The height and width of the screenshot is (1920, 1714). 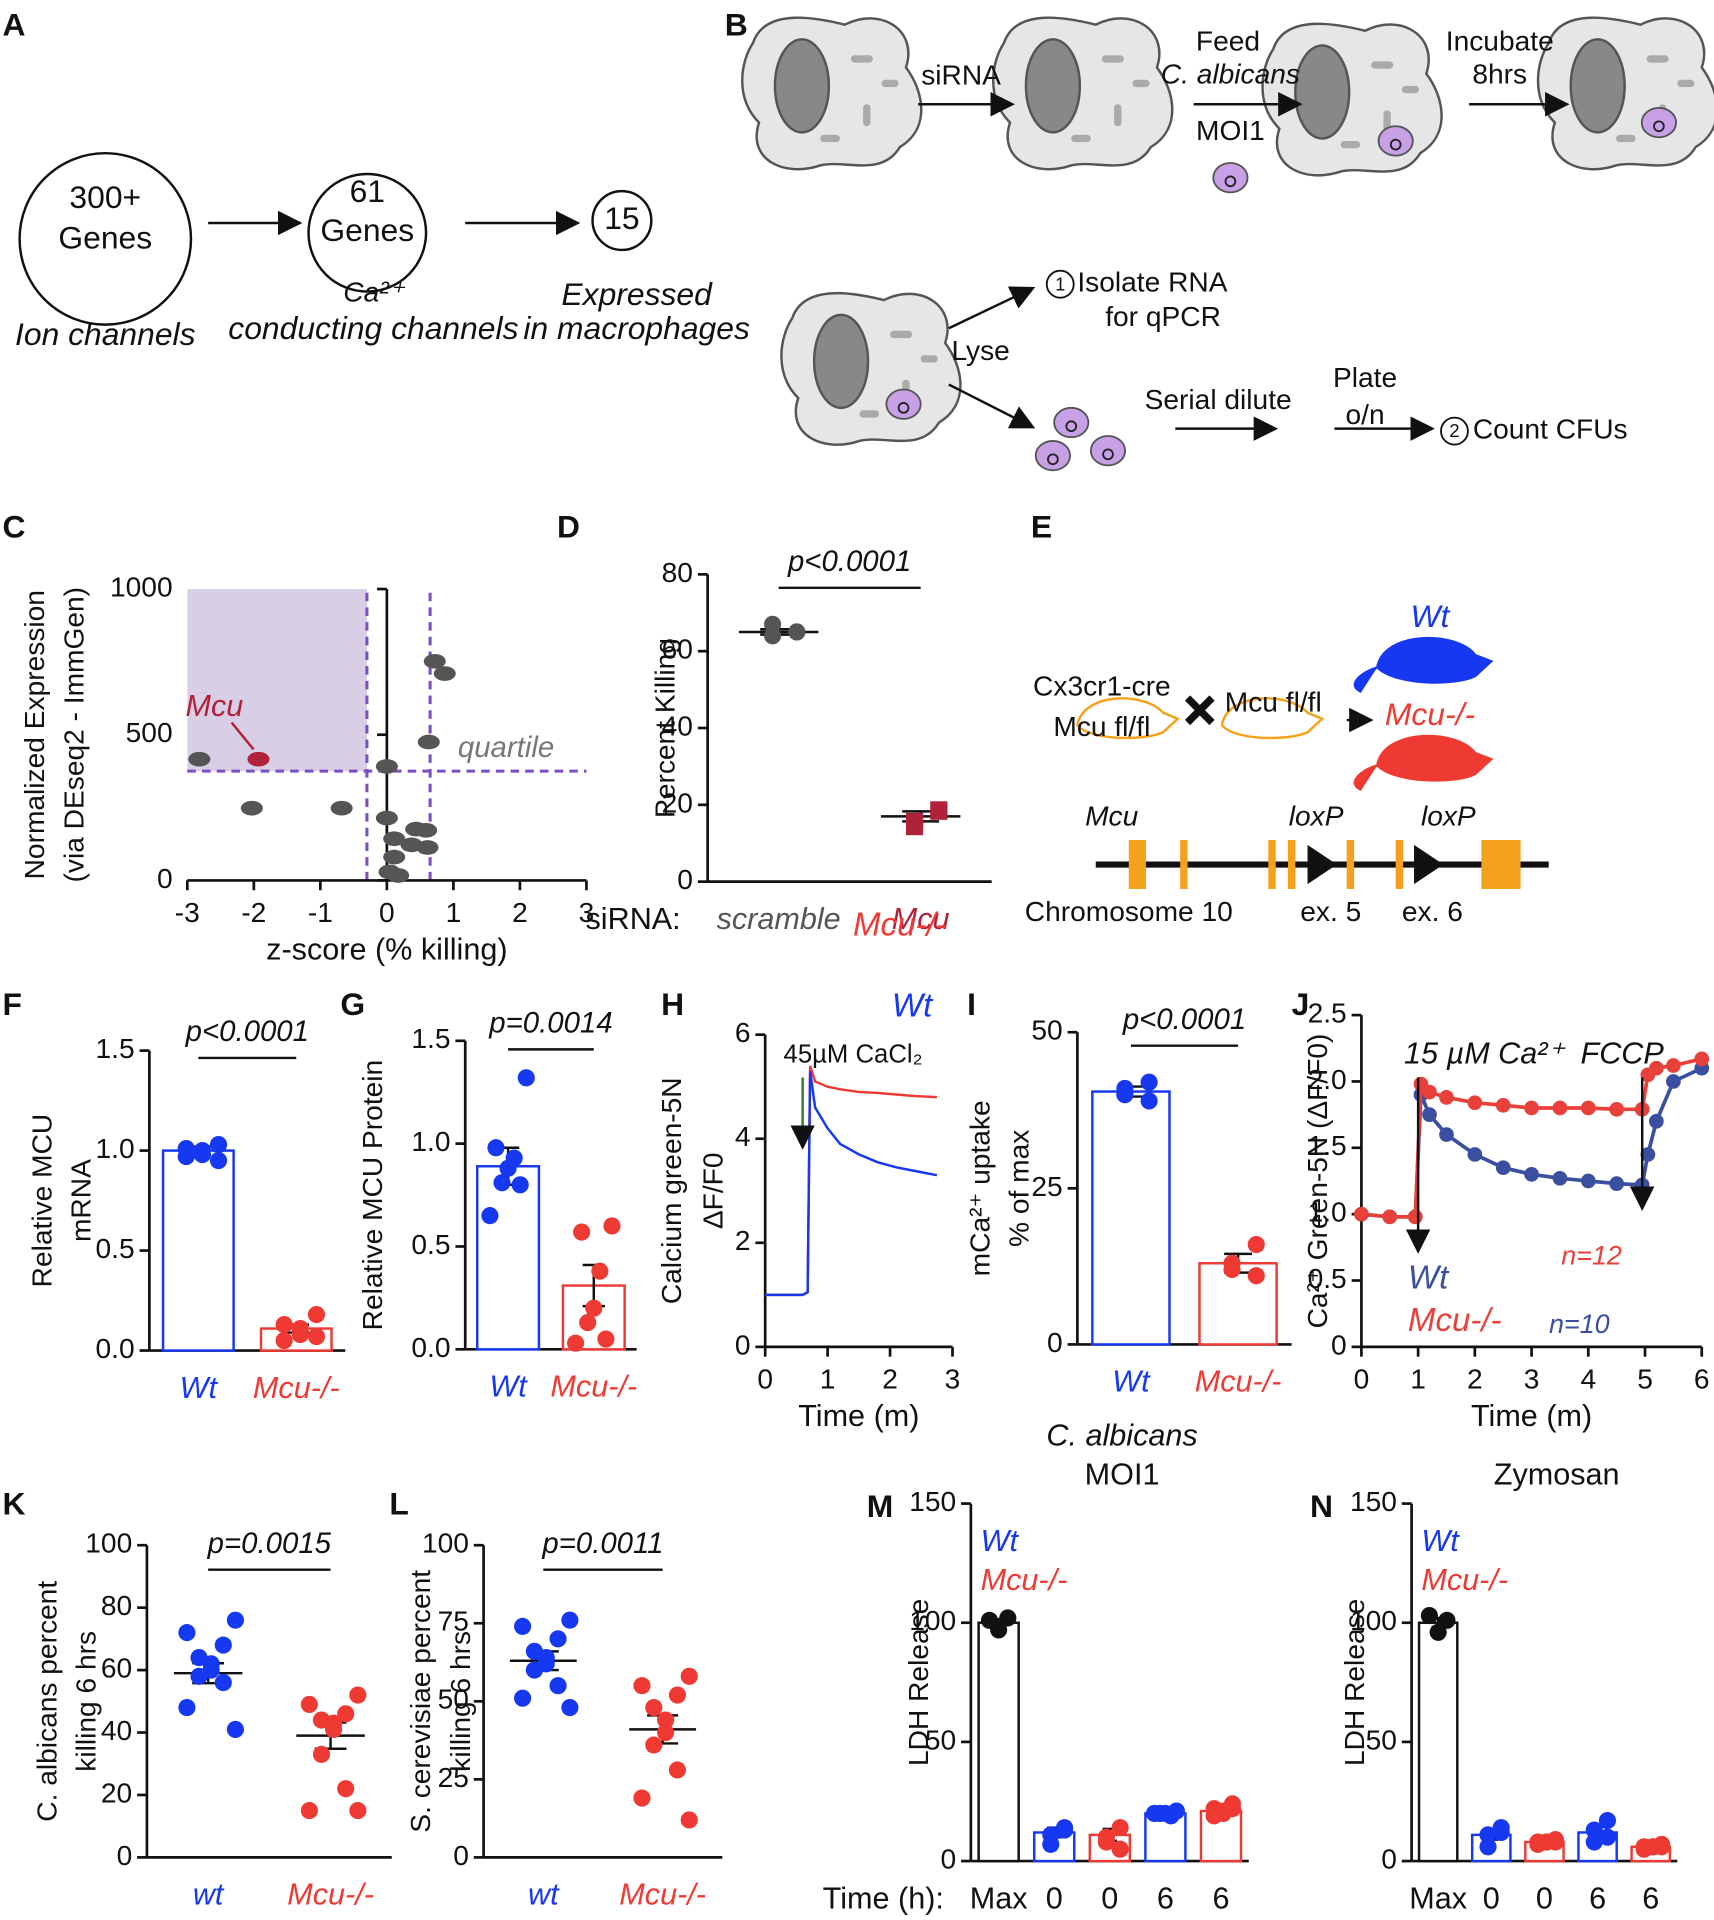 What do you see at coordinates (602, 1543) in the screenshot?
I see `p-value: p=0.0011` at bounding box center [602, 1543].